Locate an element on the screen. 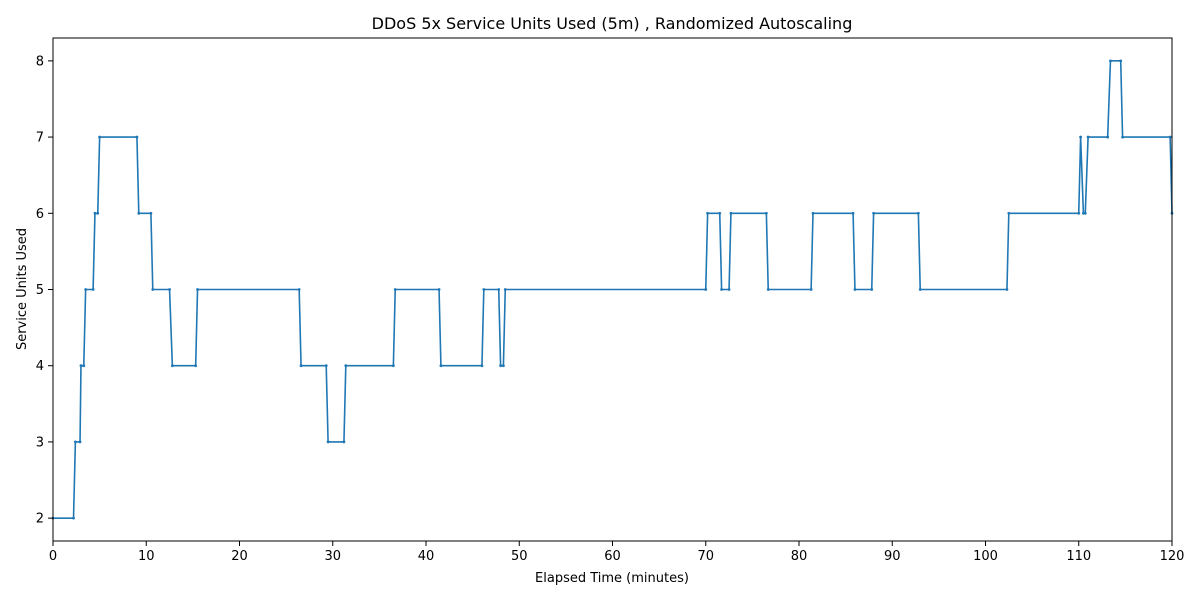 The image size is (1200, 600). y-tick-label: 5 is located at coordinates (40, 290).